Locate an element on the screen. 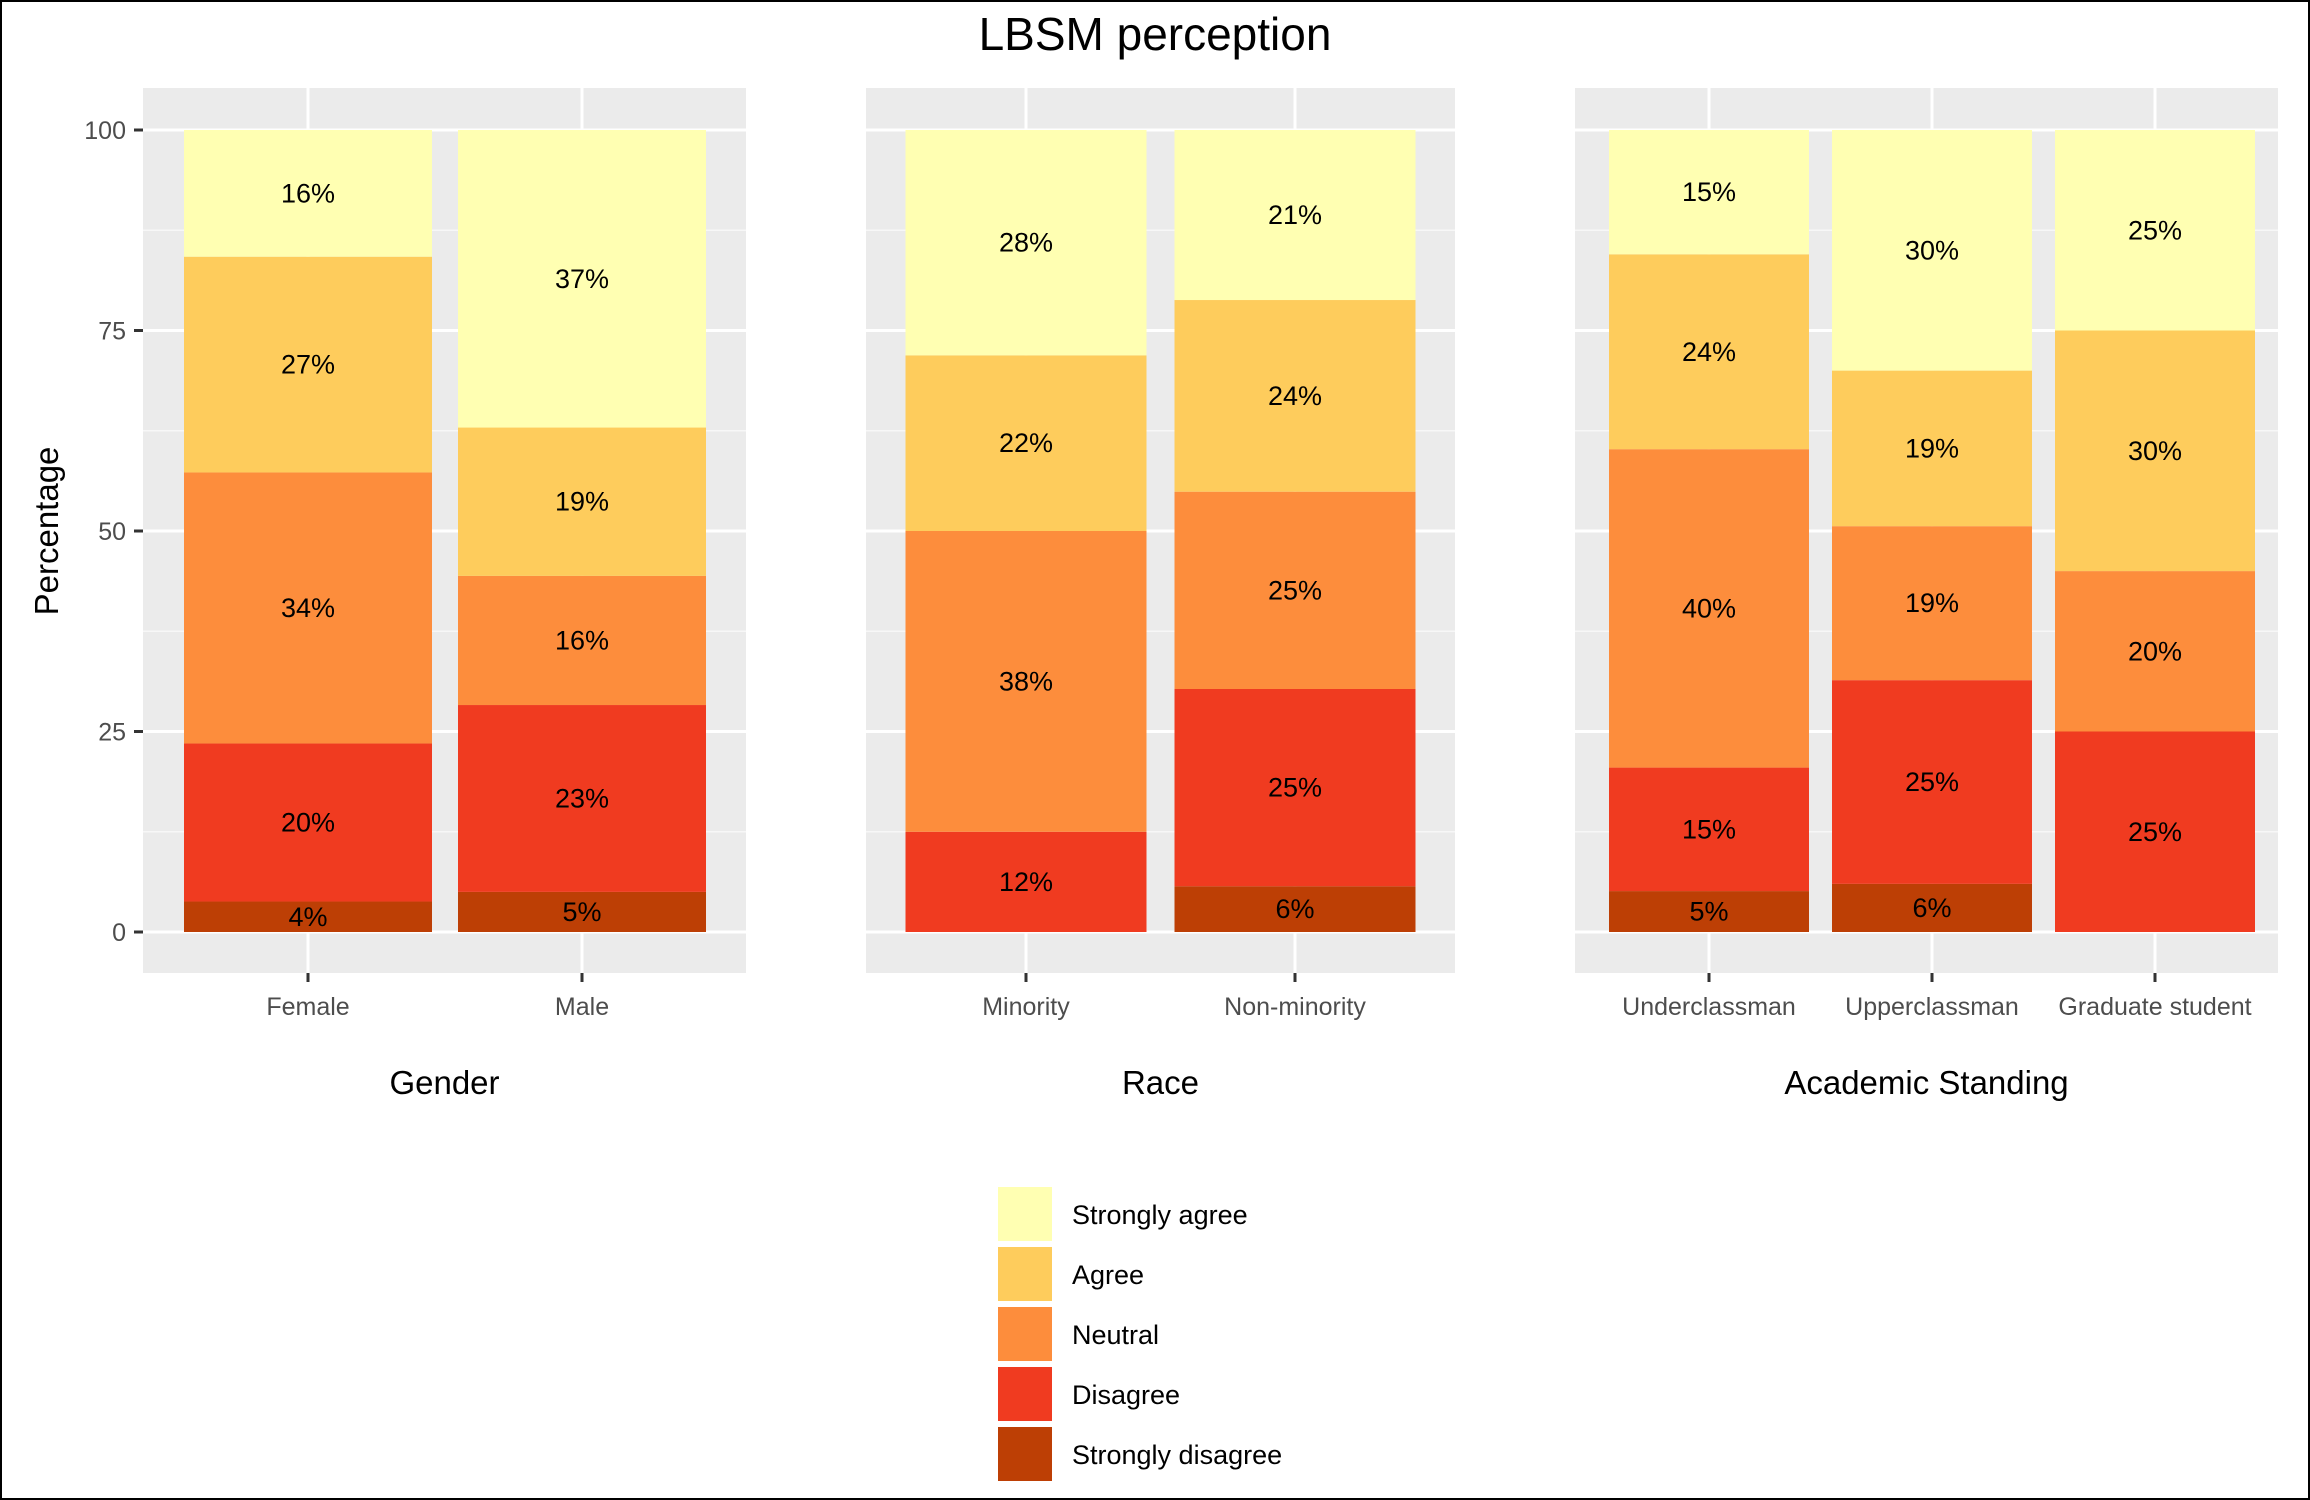 Image resolution: width=2310 pixels, height=1500 pixels. y-tick-label: 50 is located at coordinates (112, 532).